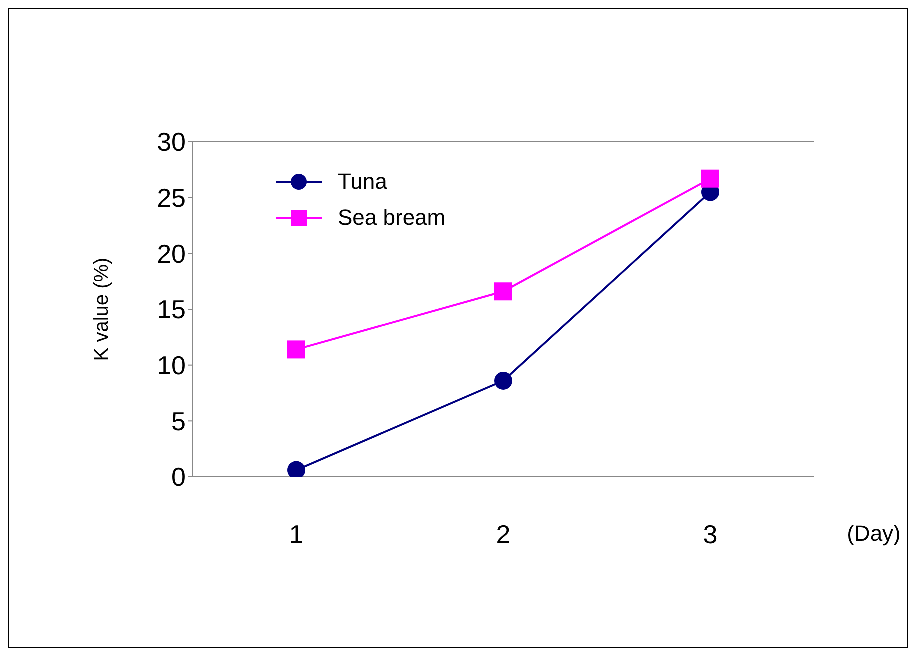 Image resolution: width=916 pixels, height=649 pixels. What do you see at coordinates (392, 218) in the screenshot?
I see `legend-label: Sea bream` at bounding box center [392, 218].